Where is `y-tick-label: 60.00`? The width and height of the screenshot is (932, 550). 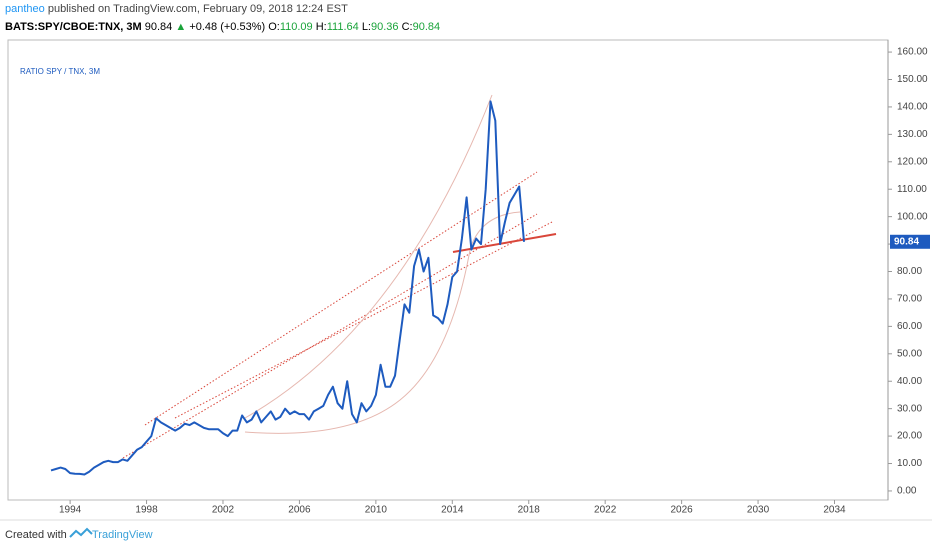 y-tick-label: 60.00 is located at coordinates (909, 326).